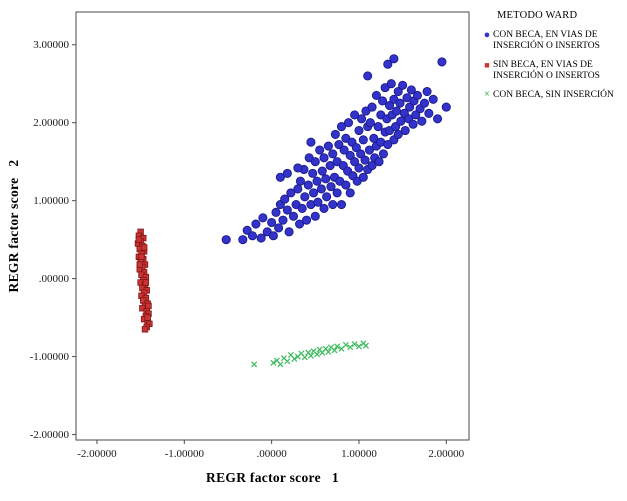 The height and width of the screenshot is (501, 627). What do you see at coordinates (50, 357) in the screenshot?
I see `y-tick-label: -1.00000` at bounding box center [50, 357].